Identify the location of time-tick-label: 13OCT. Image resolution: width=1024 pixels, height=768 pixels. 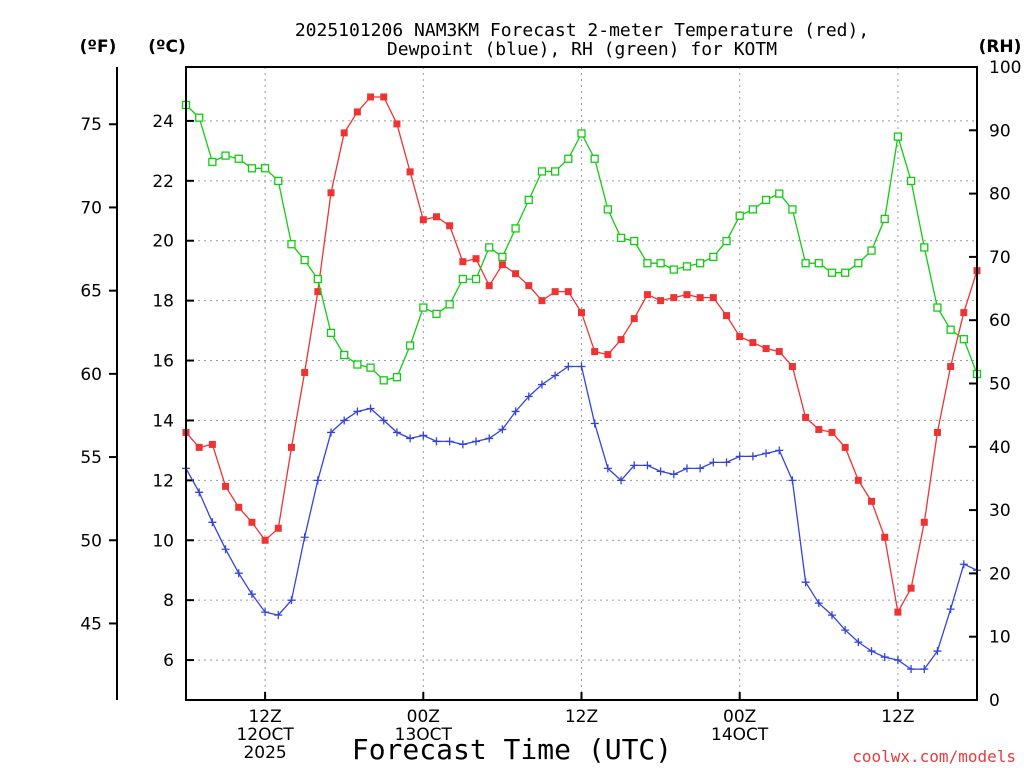
(424, 735).